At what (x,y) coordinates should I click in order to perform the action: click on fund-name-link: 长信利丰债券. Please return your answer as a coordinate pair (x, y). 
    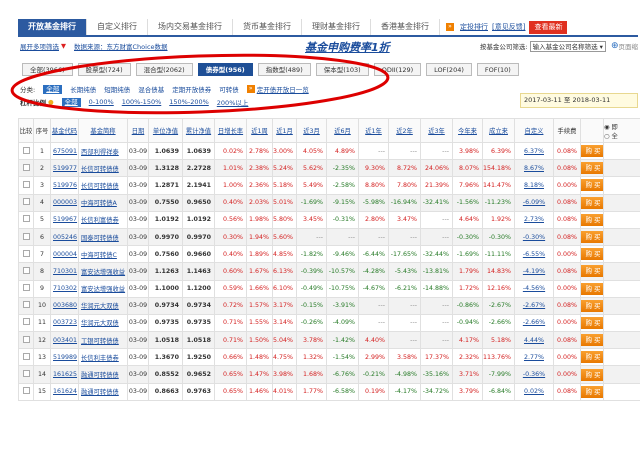
    Looking at the image, I should click on (100, 358).